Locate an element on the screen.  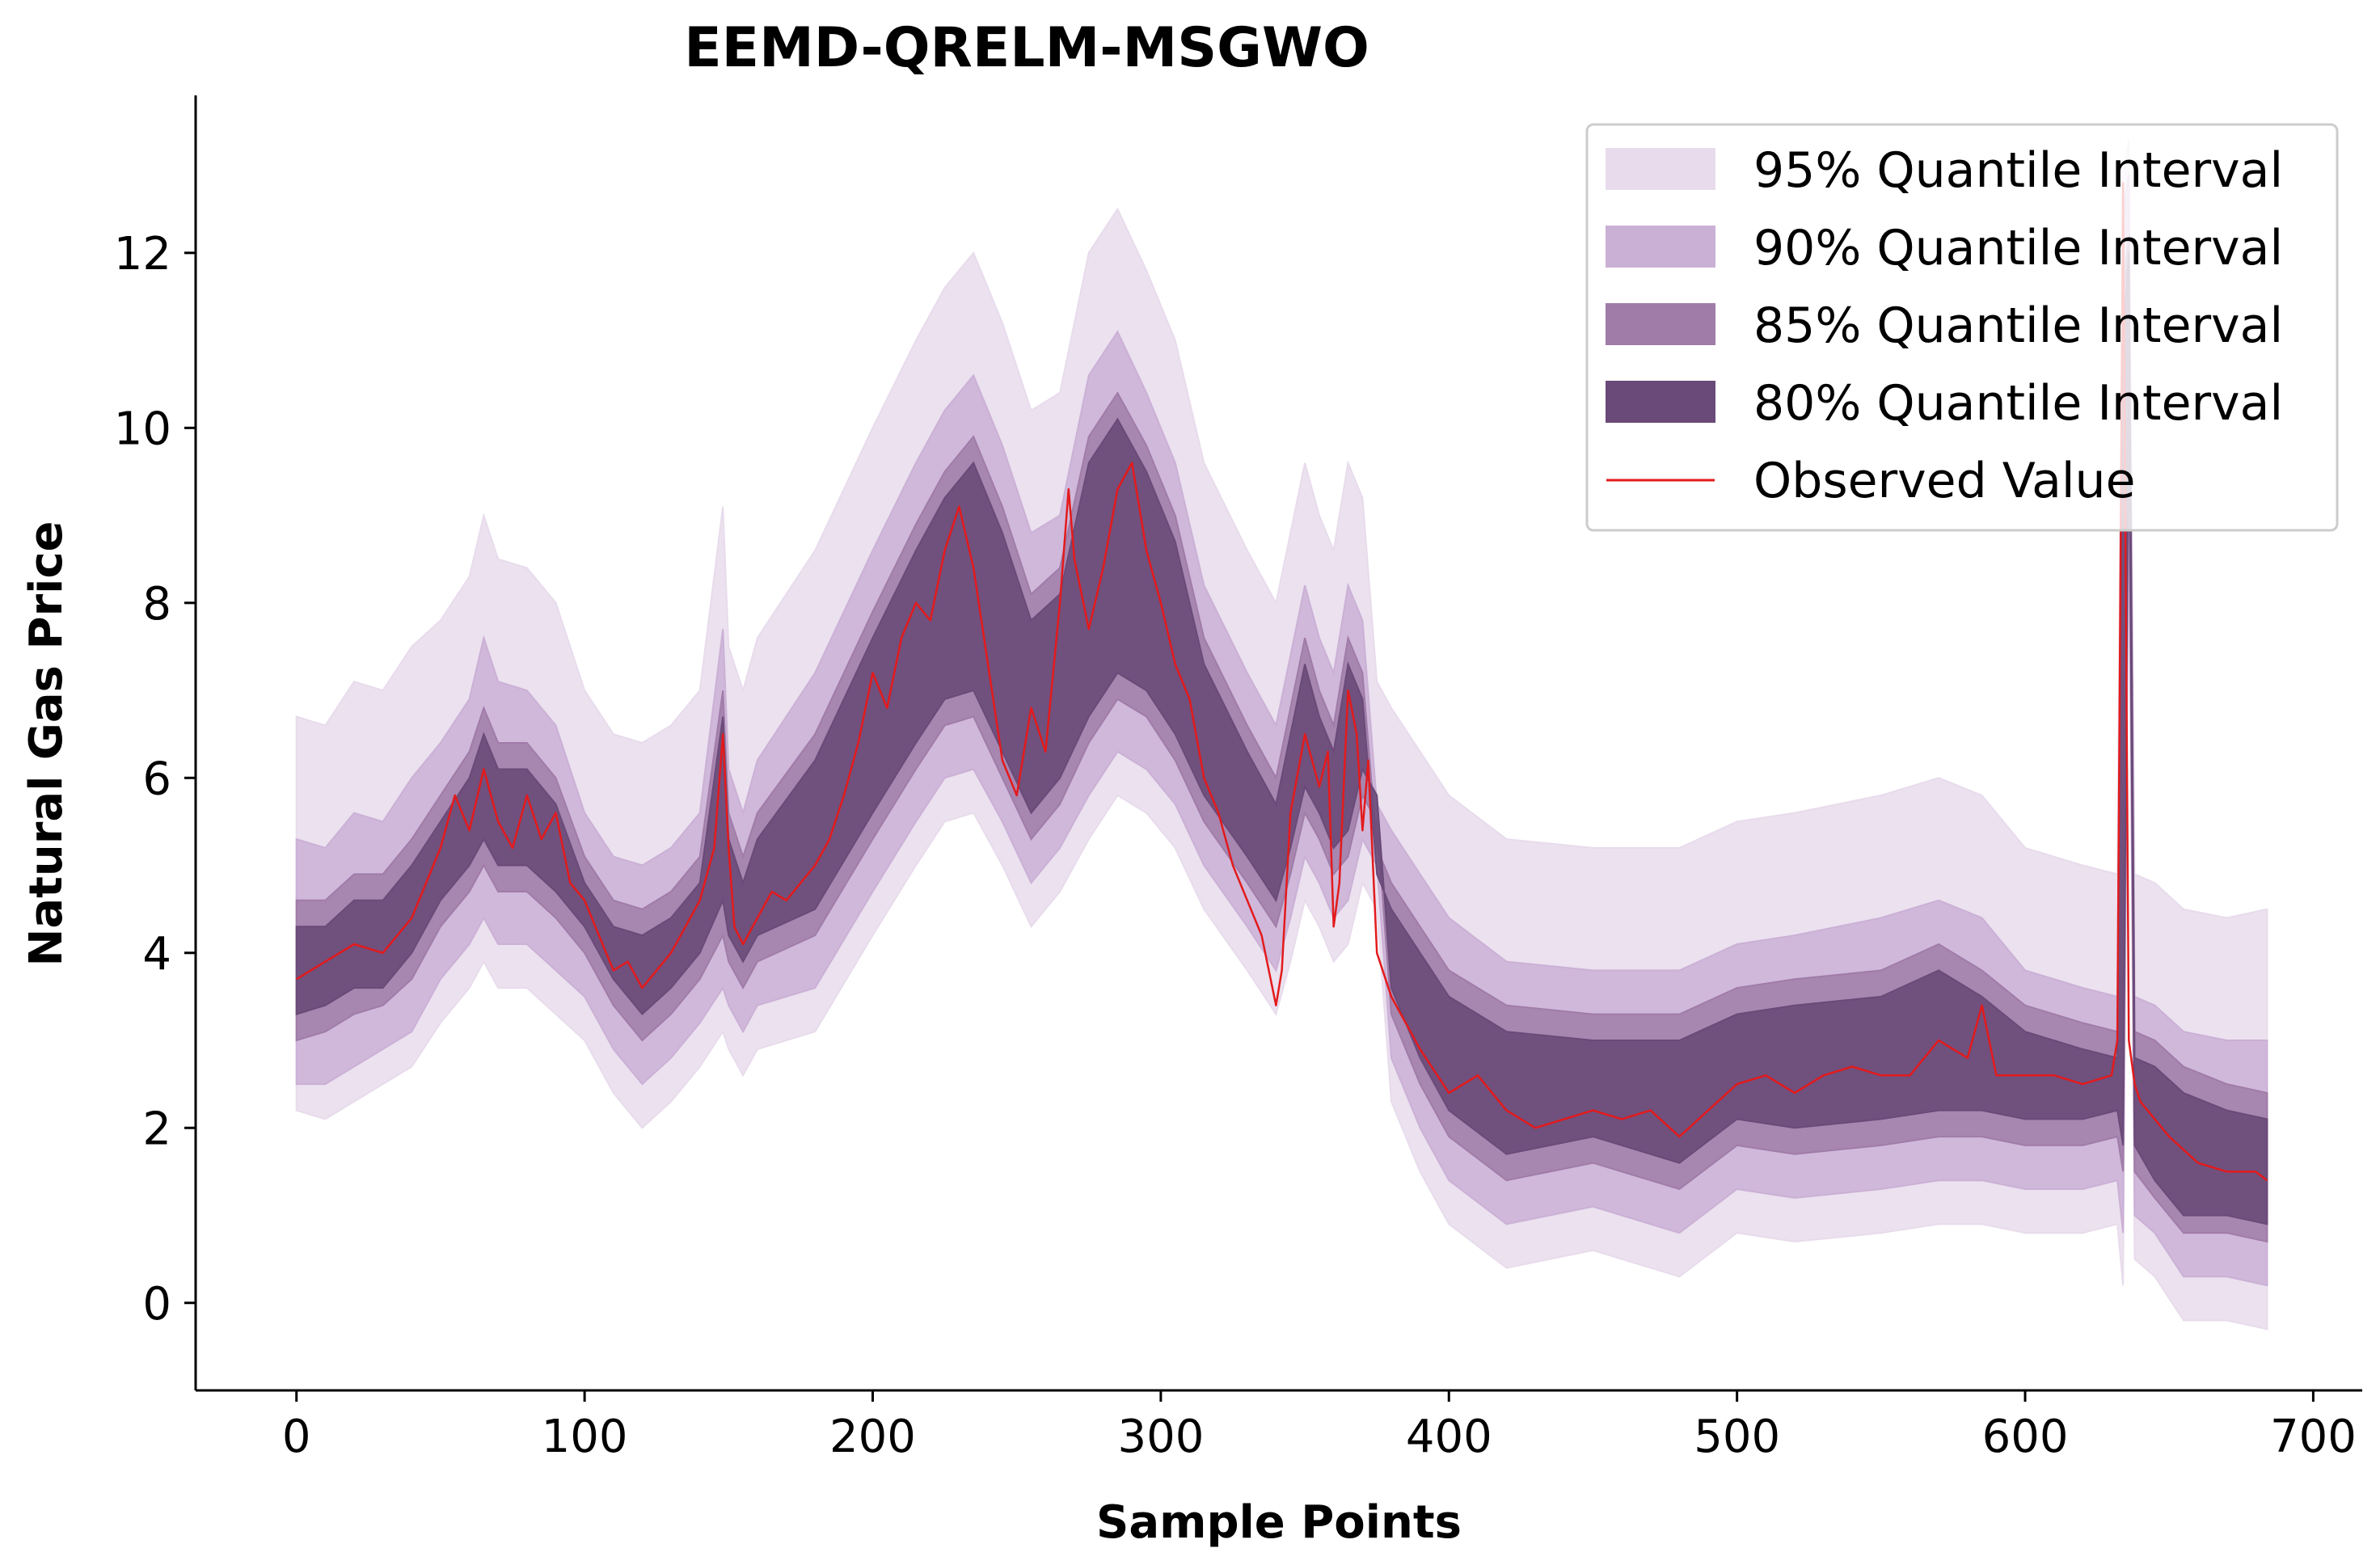
x-tick-label: 700 is located at coordinates (2313, 1437).